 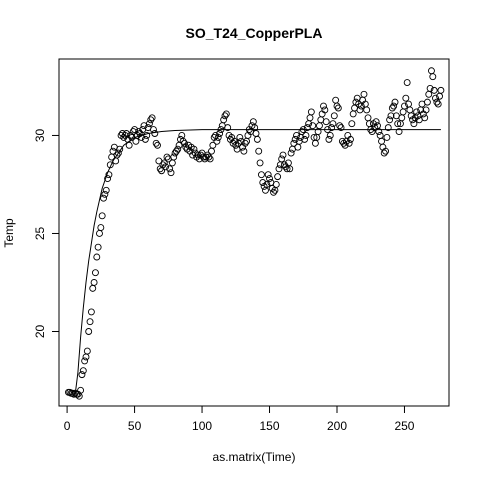 What do you see at coordinates (254, 457) in the screenshot?
I see `x-axis-label: as.matrix(Time)` at bounding box center [254, 457].